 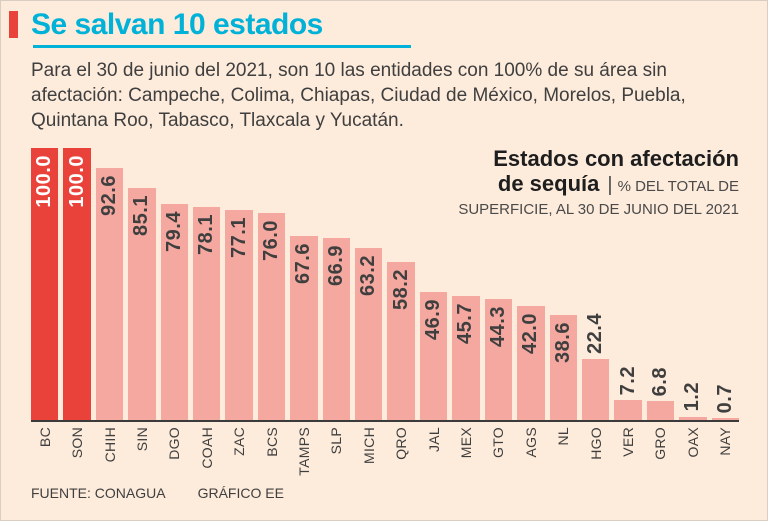 What do you see at coordinates (498, 284) in the screenshot?
I see `bar-column-gto: 44.3` at bounding box center [498, 284].